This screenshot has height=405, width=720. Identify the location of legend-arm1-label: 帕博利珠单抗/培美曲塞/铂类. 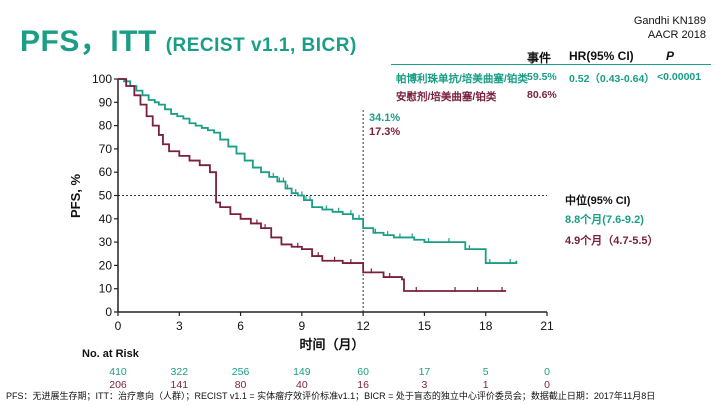
(462, 79).